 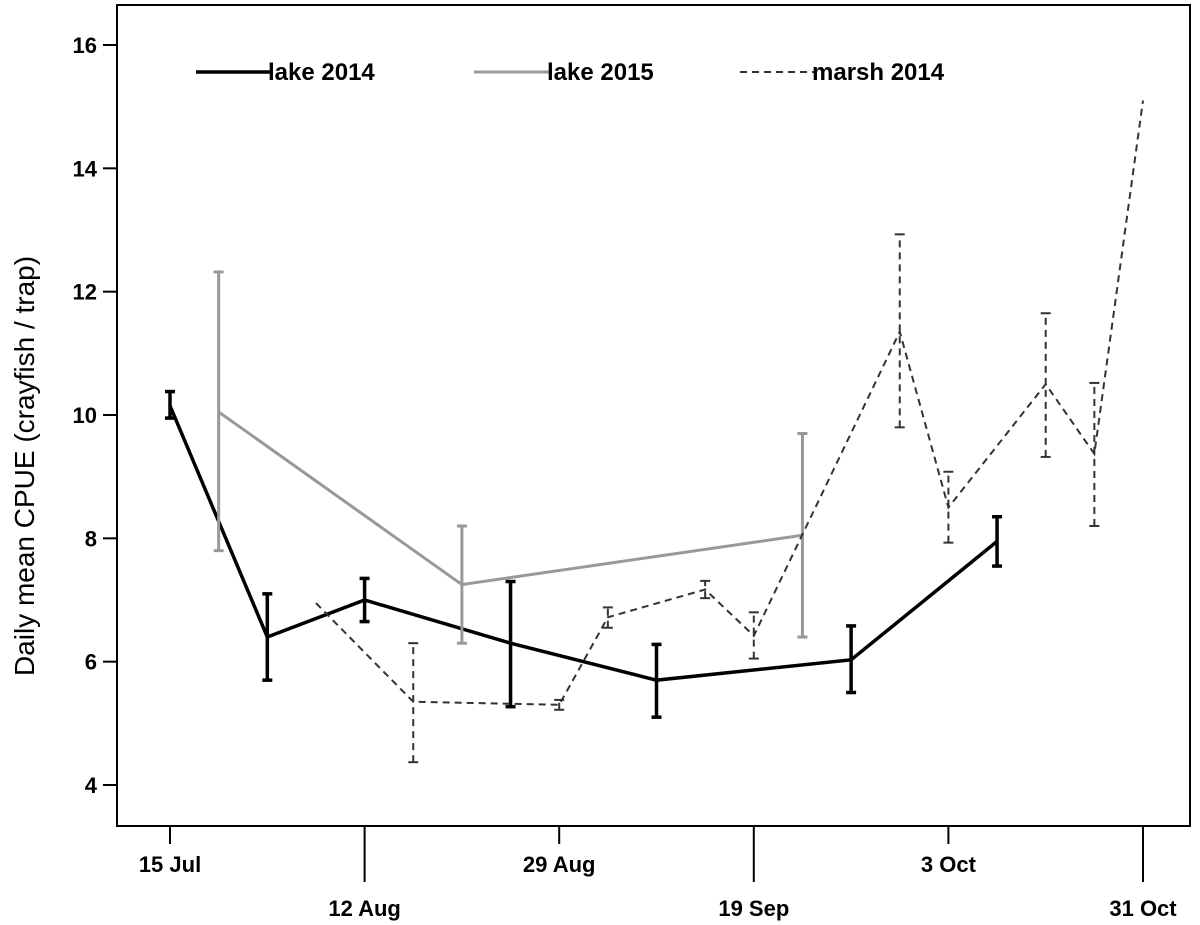 I want to click on x-tick-label: 29 Aug, so click(x=559, y=864).